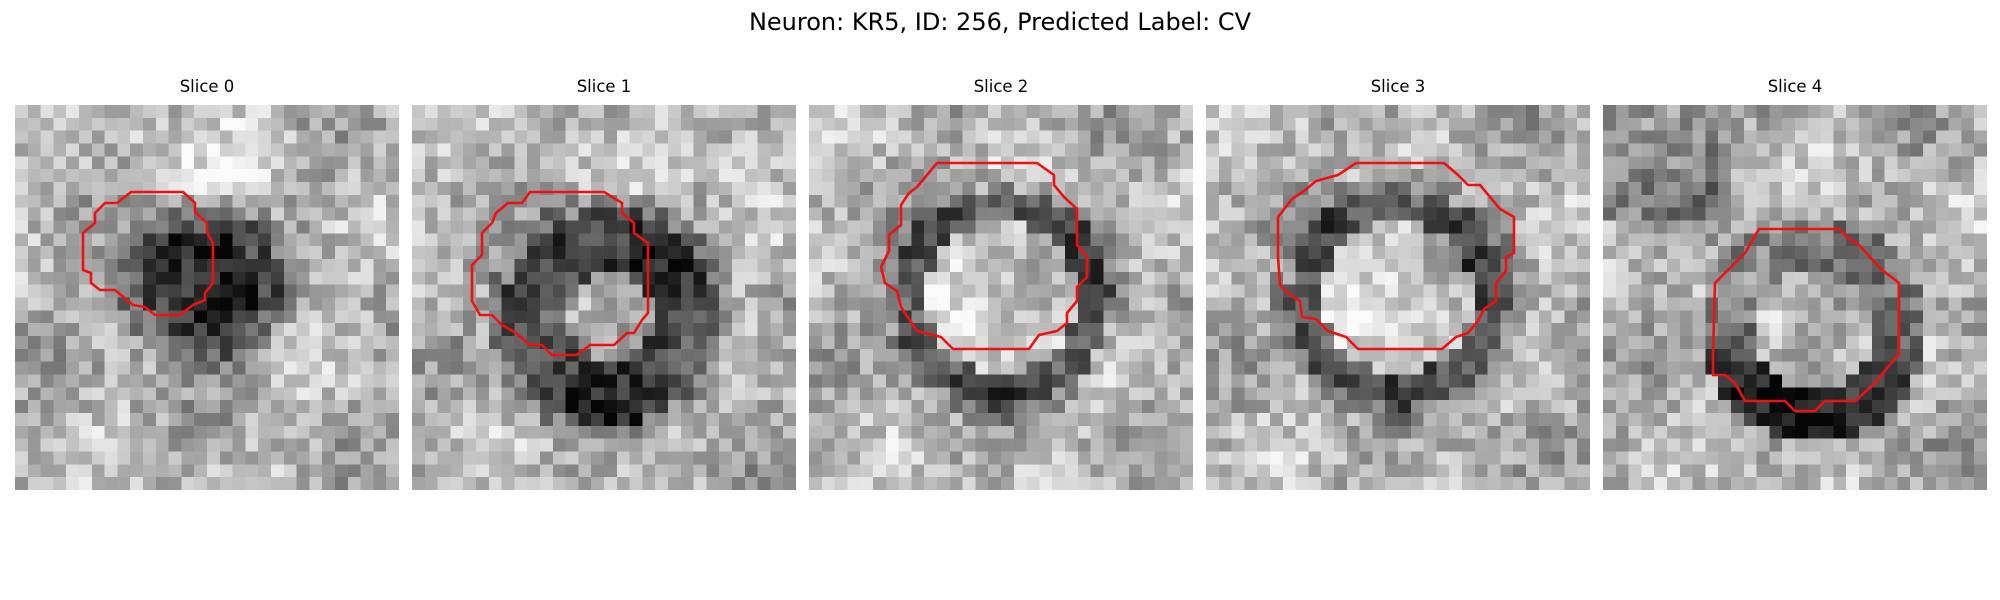 This screenshot has height=600, width=2000. I want to click on slice-panel-0: Slice 0, so click(207, 283).